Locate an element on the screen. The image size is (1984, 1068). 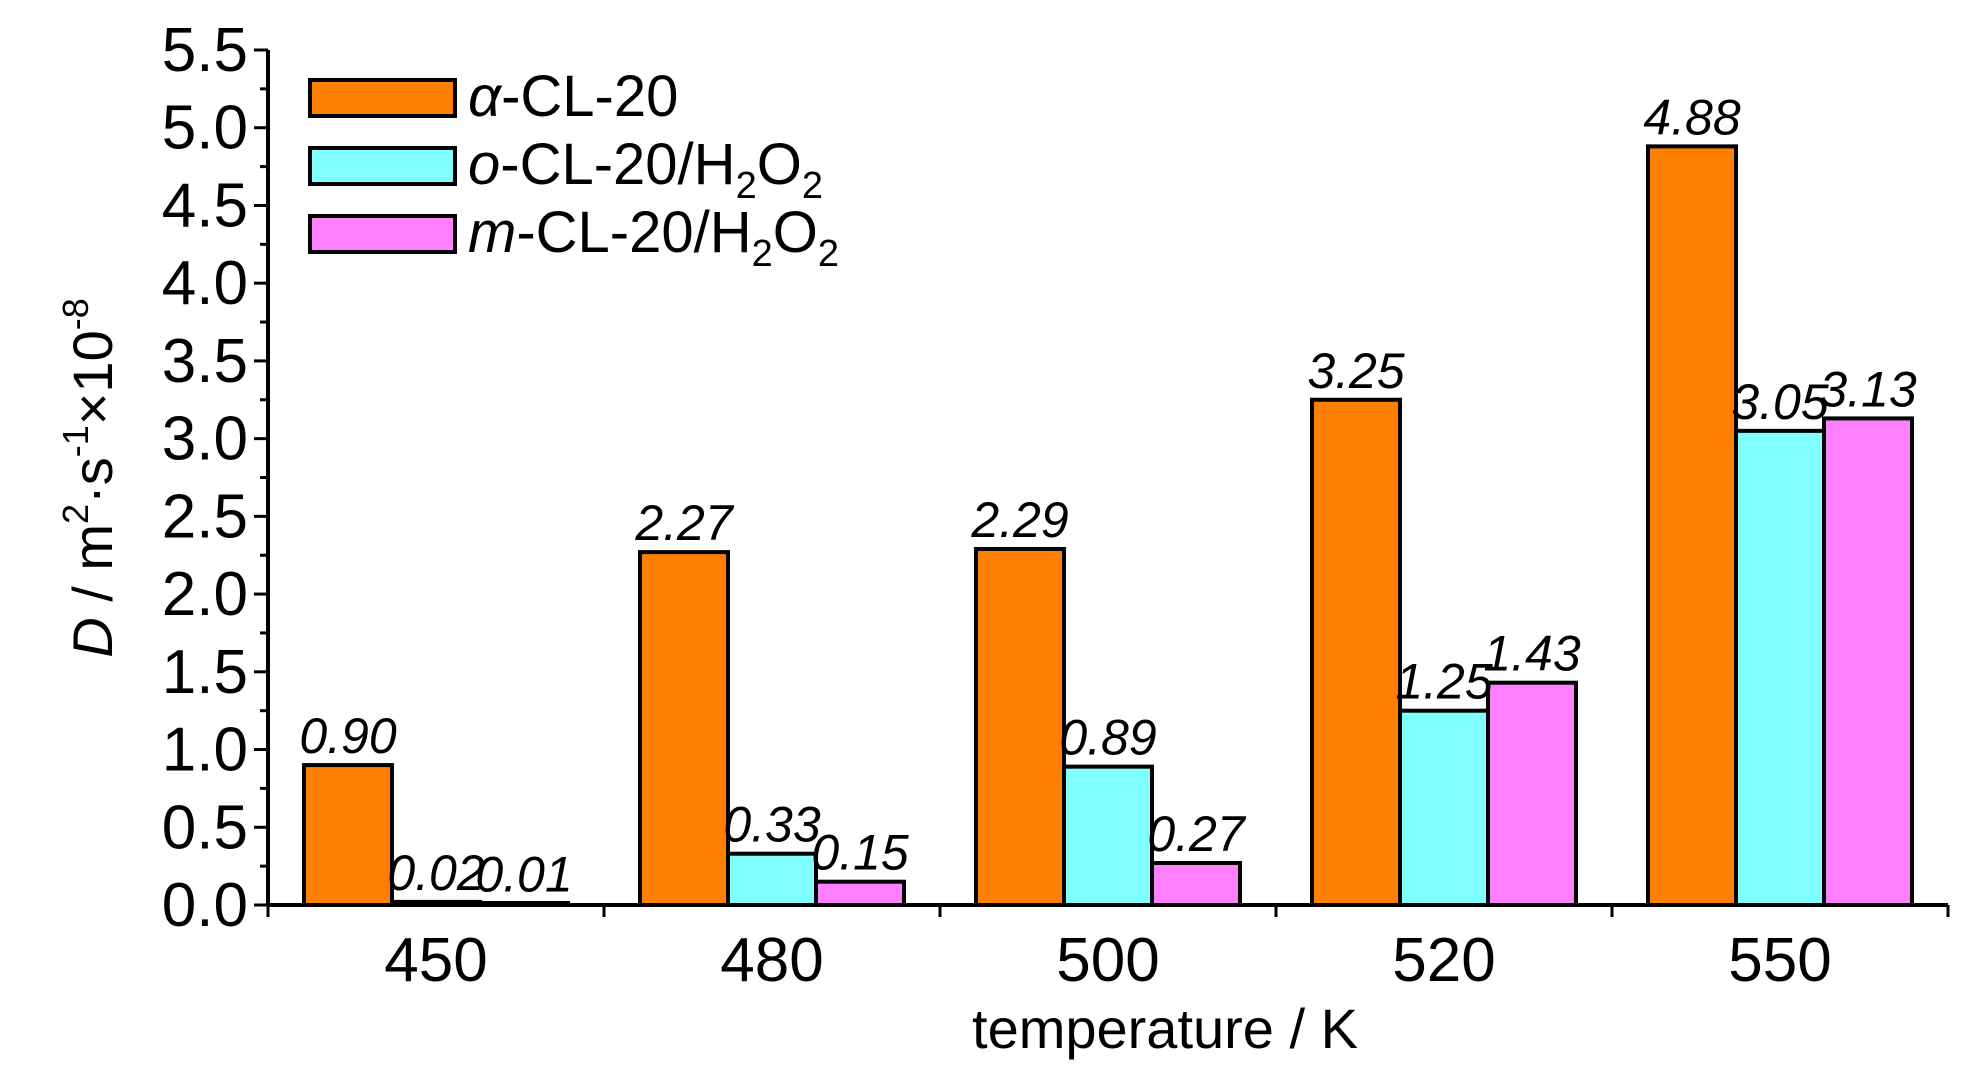
y-tick-label: 2.0 is located at coordinates (205, 594).